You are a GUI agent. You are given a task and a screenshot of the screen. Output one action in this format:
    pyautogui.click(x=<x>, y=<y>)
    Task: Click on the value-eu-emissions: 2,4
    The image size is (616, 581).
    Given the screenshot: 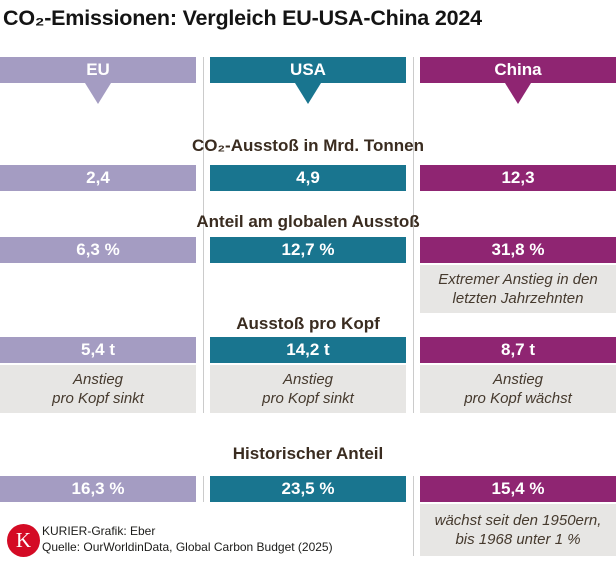 What is the action you would take?
    pyautogui.click(x=98, y=177)
    